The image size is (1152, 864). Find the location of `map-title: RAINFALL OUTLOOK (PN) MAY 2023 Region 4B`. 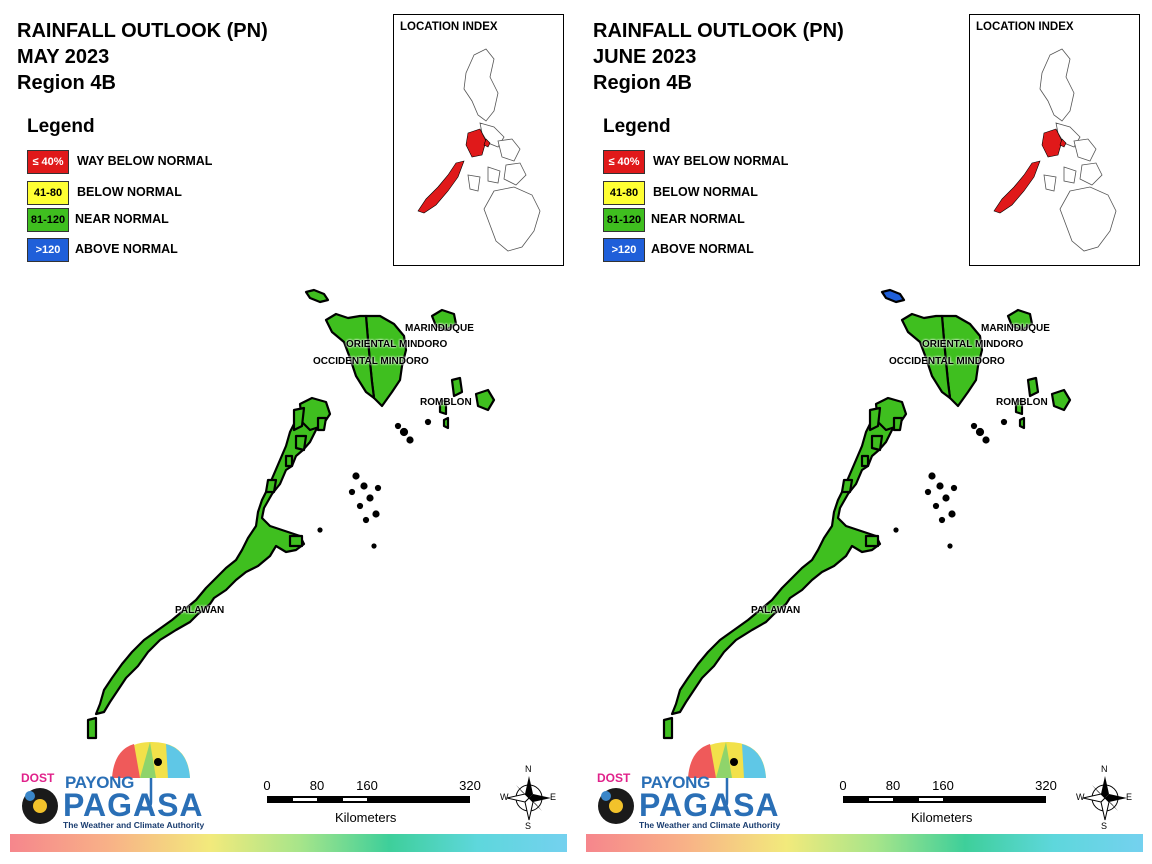

map-title: RAINFALL OUTLOOK (PN) MAY 2023 Region 4B is located at coordinates (142, 57).